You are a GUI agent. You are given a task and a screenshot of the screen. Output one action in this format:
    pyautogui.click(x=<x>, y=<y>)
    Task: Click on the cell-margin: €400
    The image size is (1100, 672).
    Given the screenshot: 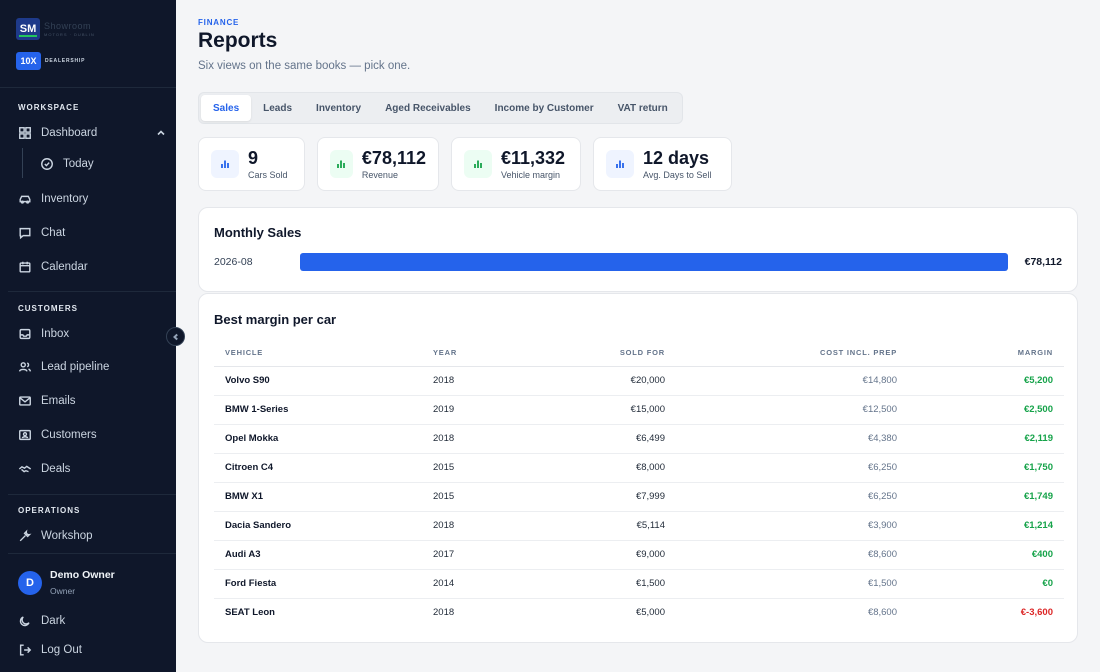 What is the action you would take?
    pyautogui.click(x=986, y=555)
    